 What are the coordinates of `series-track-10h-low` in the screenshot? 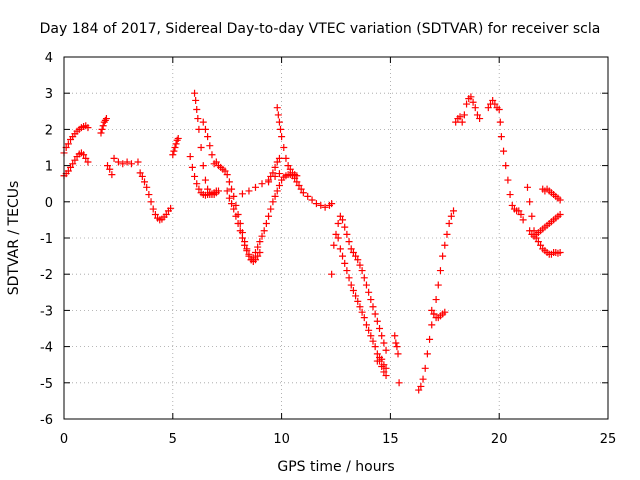 It's located at (307, 191).